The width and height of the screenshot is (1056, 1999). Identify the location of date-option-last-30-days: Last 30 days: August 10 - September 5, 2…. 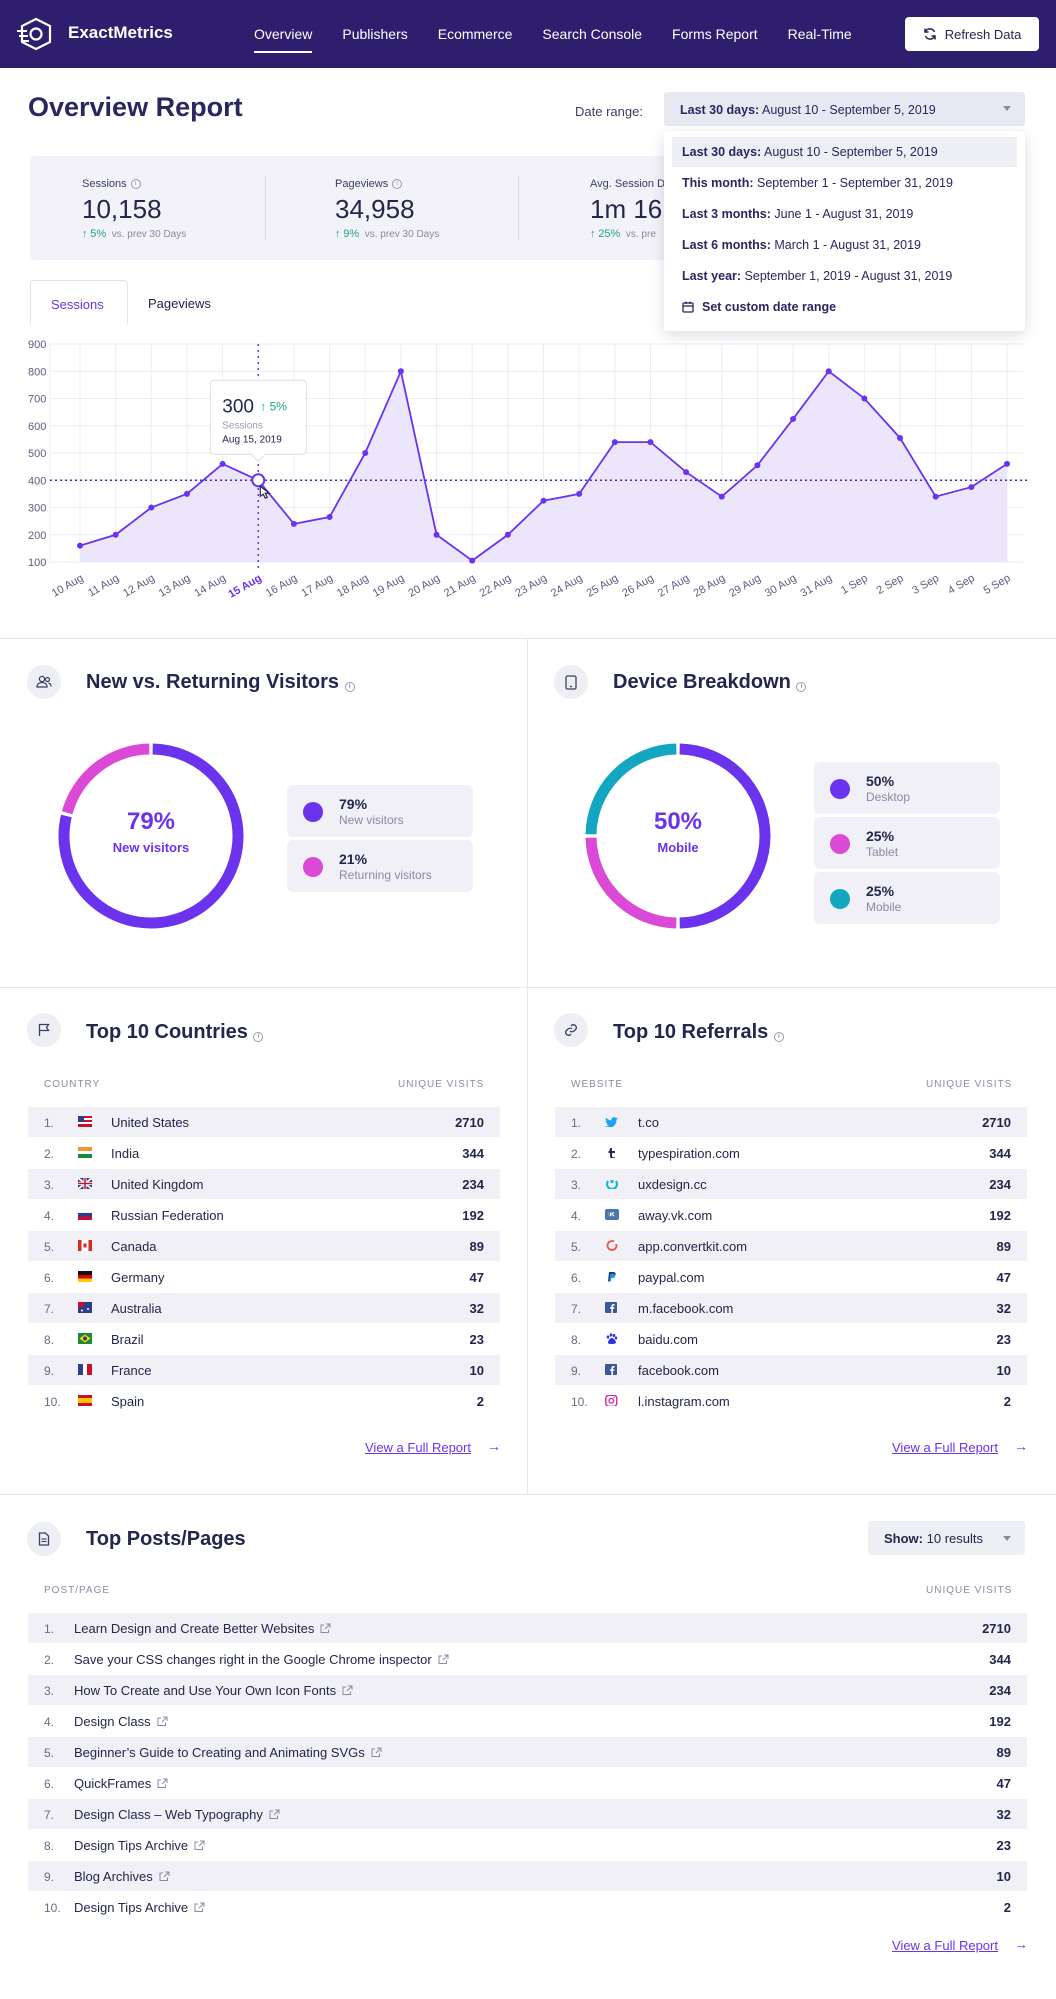
(844, 152).